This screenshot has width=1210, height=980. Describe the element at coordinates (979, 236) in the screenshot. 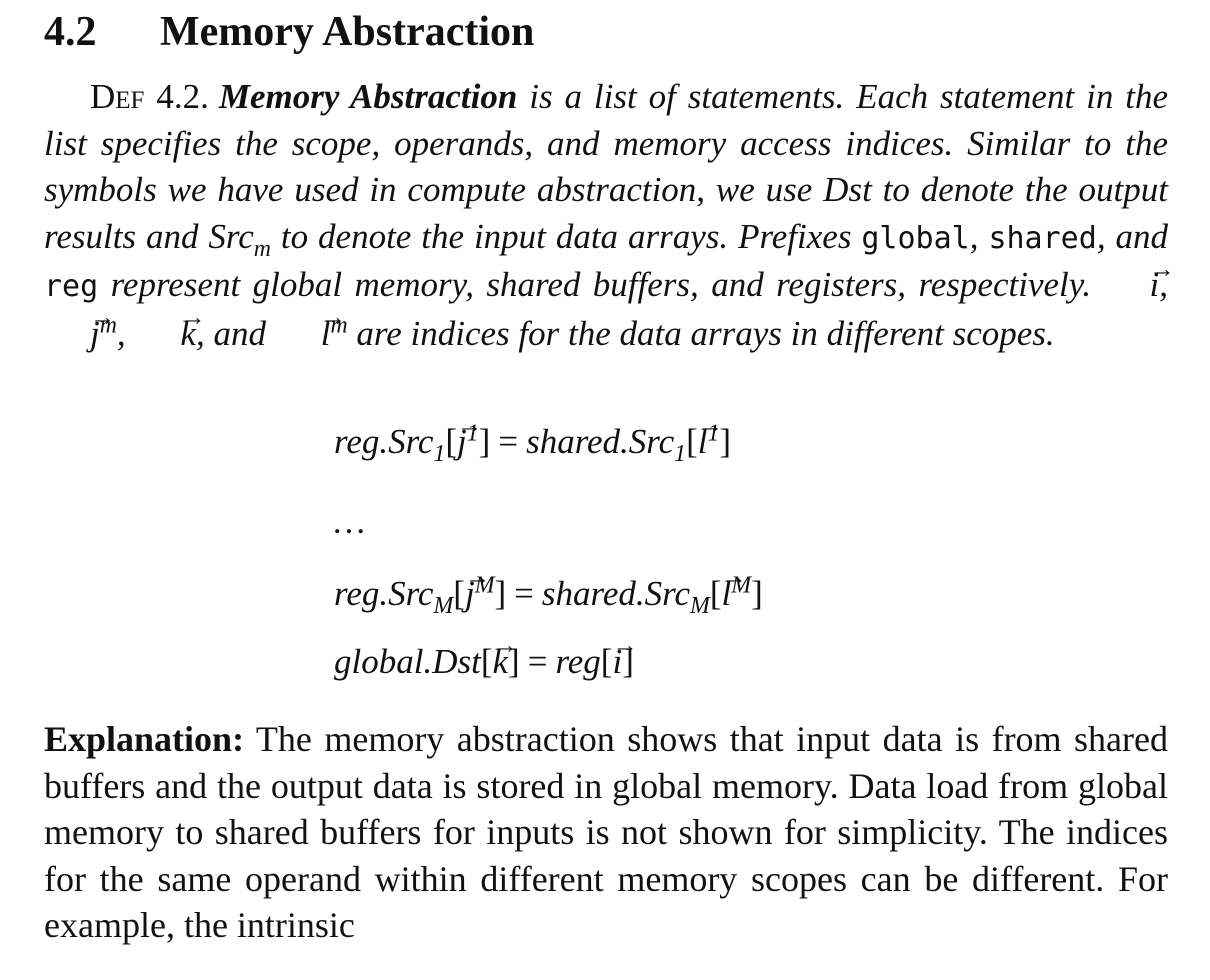

I see `definition-sep-1: ,` at that location.